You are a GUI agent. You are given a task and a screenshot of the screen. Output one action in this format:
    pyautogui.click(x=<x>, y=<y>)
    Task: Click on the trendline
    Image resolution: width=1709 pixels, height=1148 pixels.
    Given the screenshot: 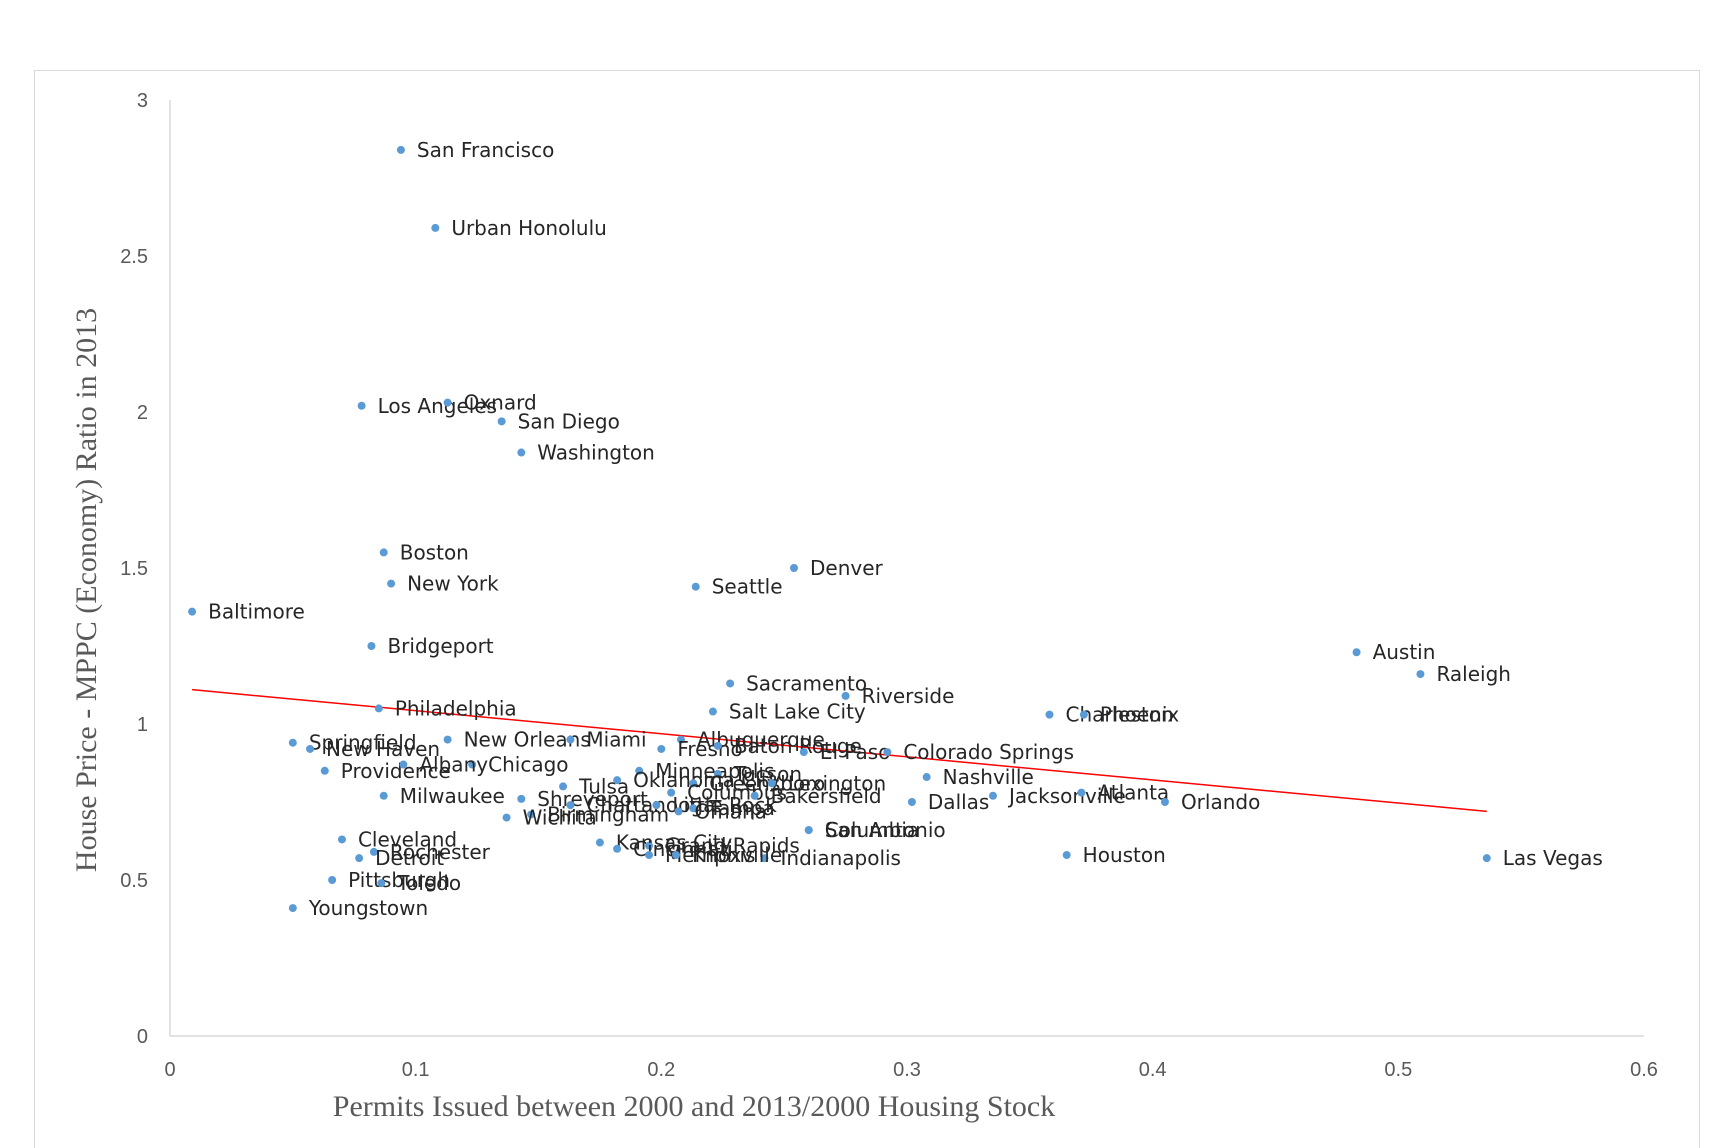 What is the action you would take?
    pyautogui.click(x=839, y=750)
    